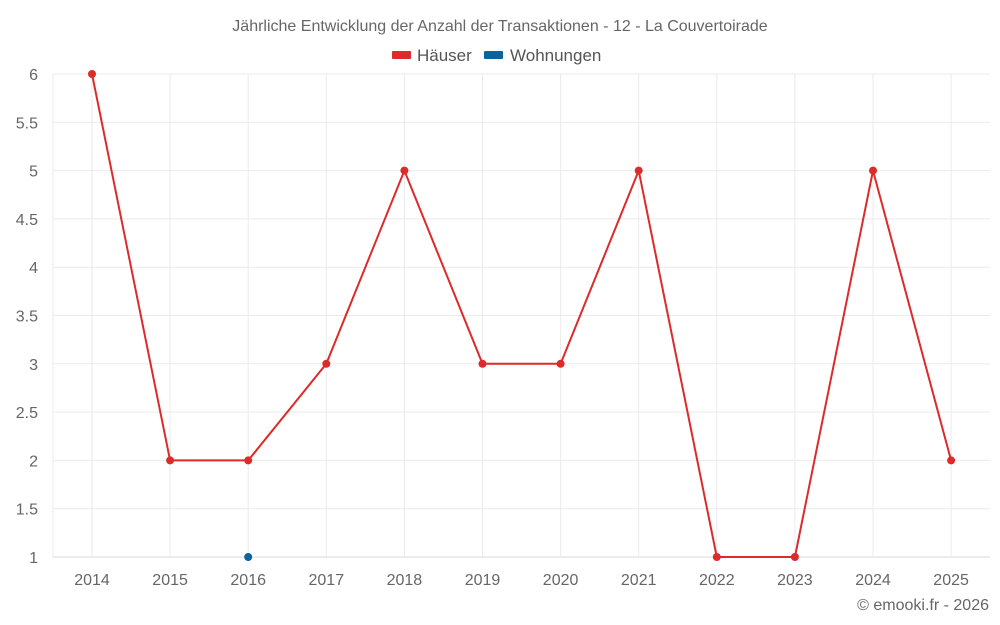 The height and width of the screenshot is (625, 1000). I want to click on legend-item-haeuser: Häuser, so click(432, 55).